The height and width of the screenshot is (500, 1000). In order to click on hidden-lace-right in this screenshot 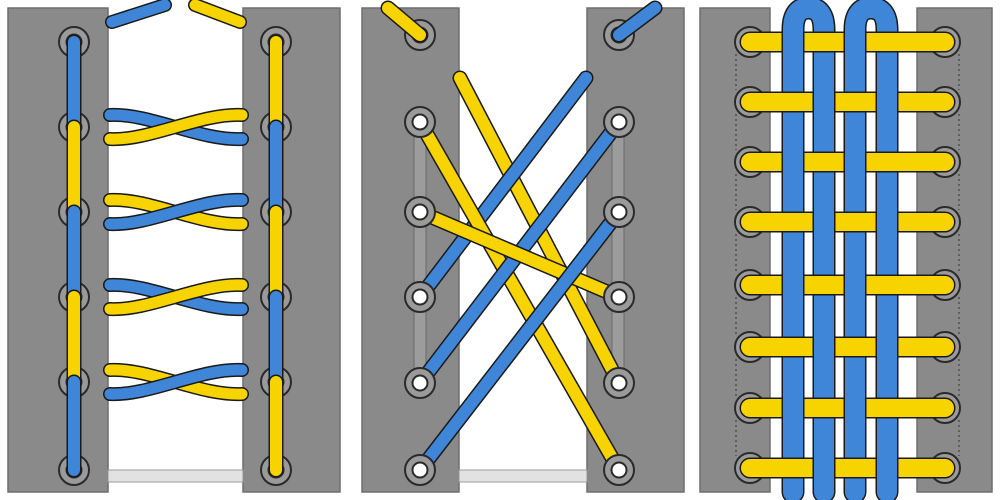, I will do `click(618, 255)`.